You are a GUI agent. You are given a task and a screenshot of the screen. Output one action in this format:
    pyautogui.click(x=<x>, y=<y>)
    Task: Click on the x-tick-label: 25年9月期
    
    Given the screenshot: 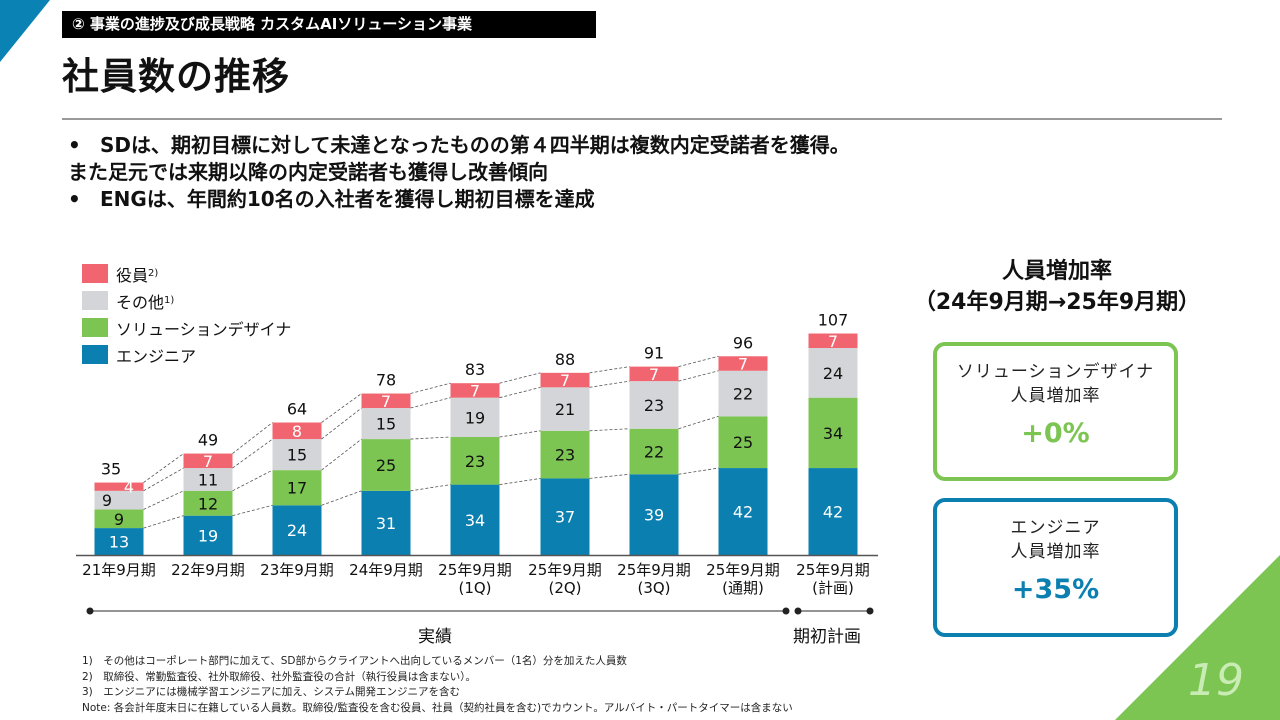 What is the action you would take?
    pyautogui.click(x=654, y=570)
    